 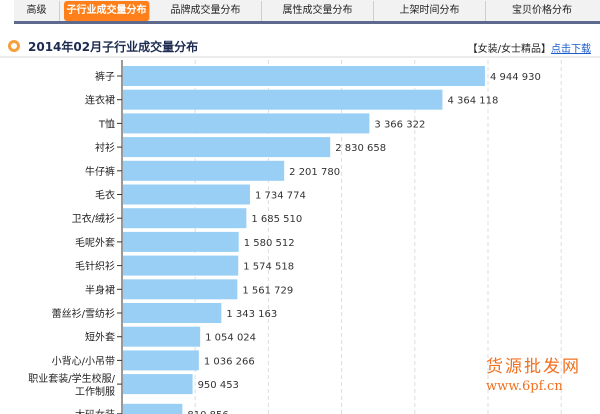 I want to click on category-label: 牛仔裤, so click(x=100, y=171).